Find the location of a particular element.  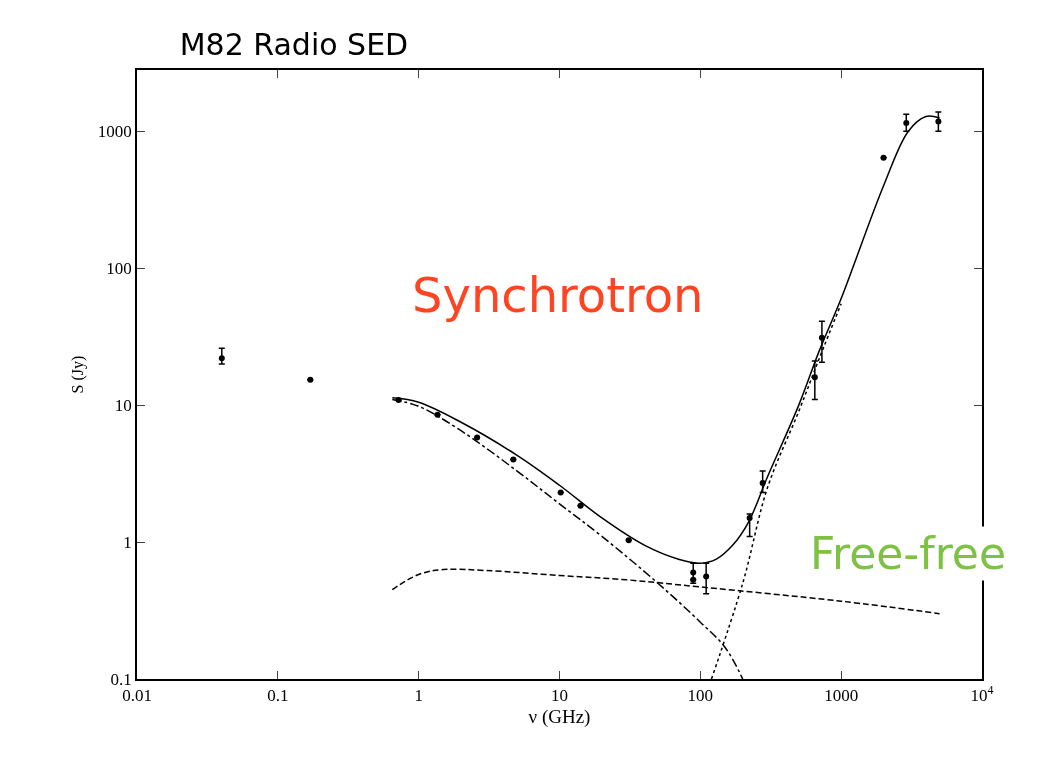

annotation: Free-free is located at coordinates (908, 553).